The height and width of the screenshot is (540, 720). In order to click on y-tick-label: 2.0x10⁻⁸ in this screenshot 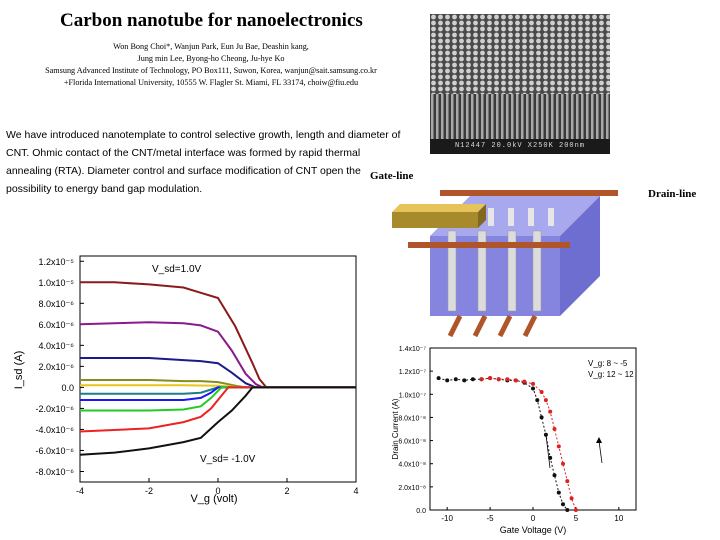, I will do `click(412, 488)`.